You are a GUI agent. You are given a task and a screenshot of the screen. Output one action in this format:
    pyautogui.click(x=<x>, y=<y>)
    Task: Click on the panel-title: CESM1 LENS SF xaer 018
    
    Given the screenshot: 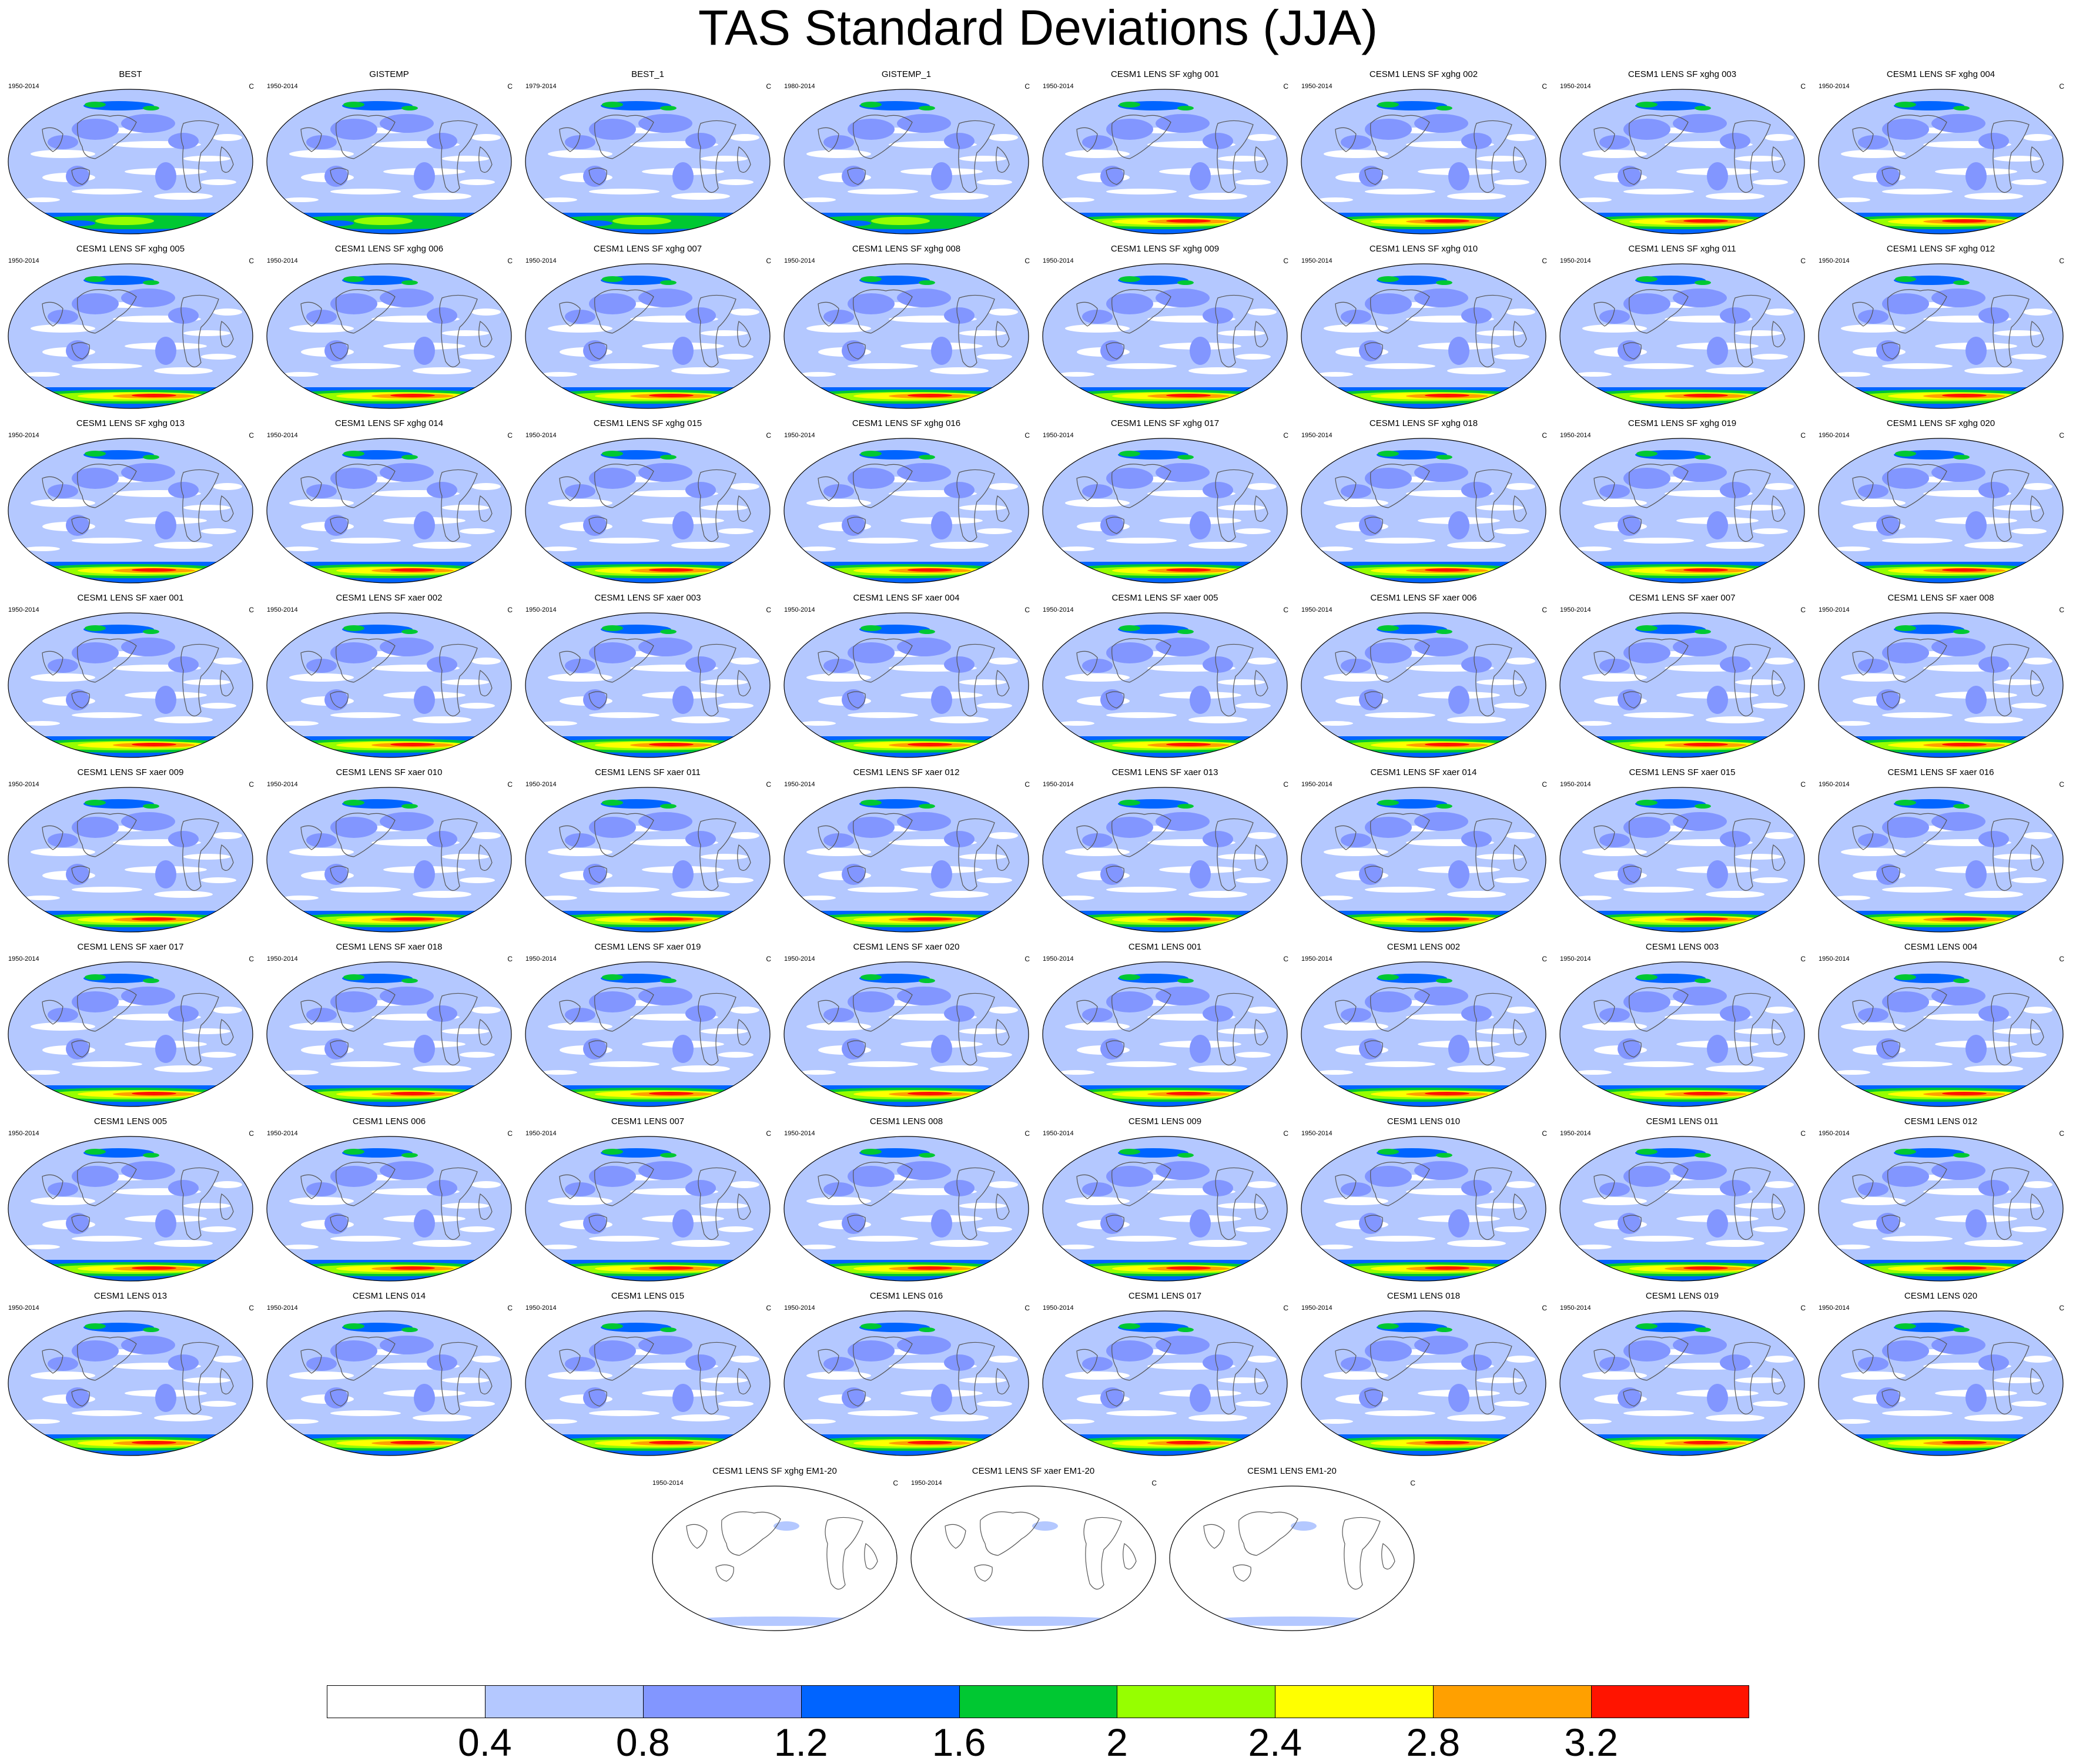 What is the action you would take?
    pyautogui.click(x=389, y=947)
    